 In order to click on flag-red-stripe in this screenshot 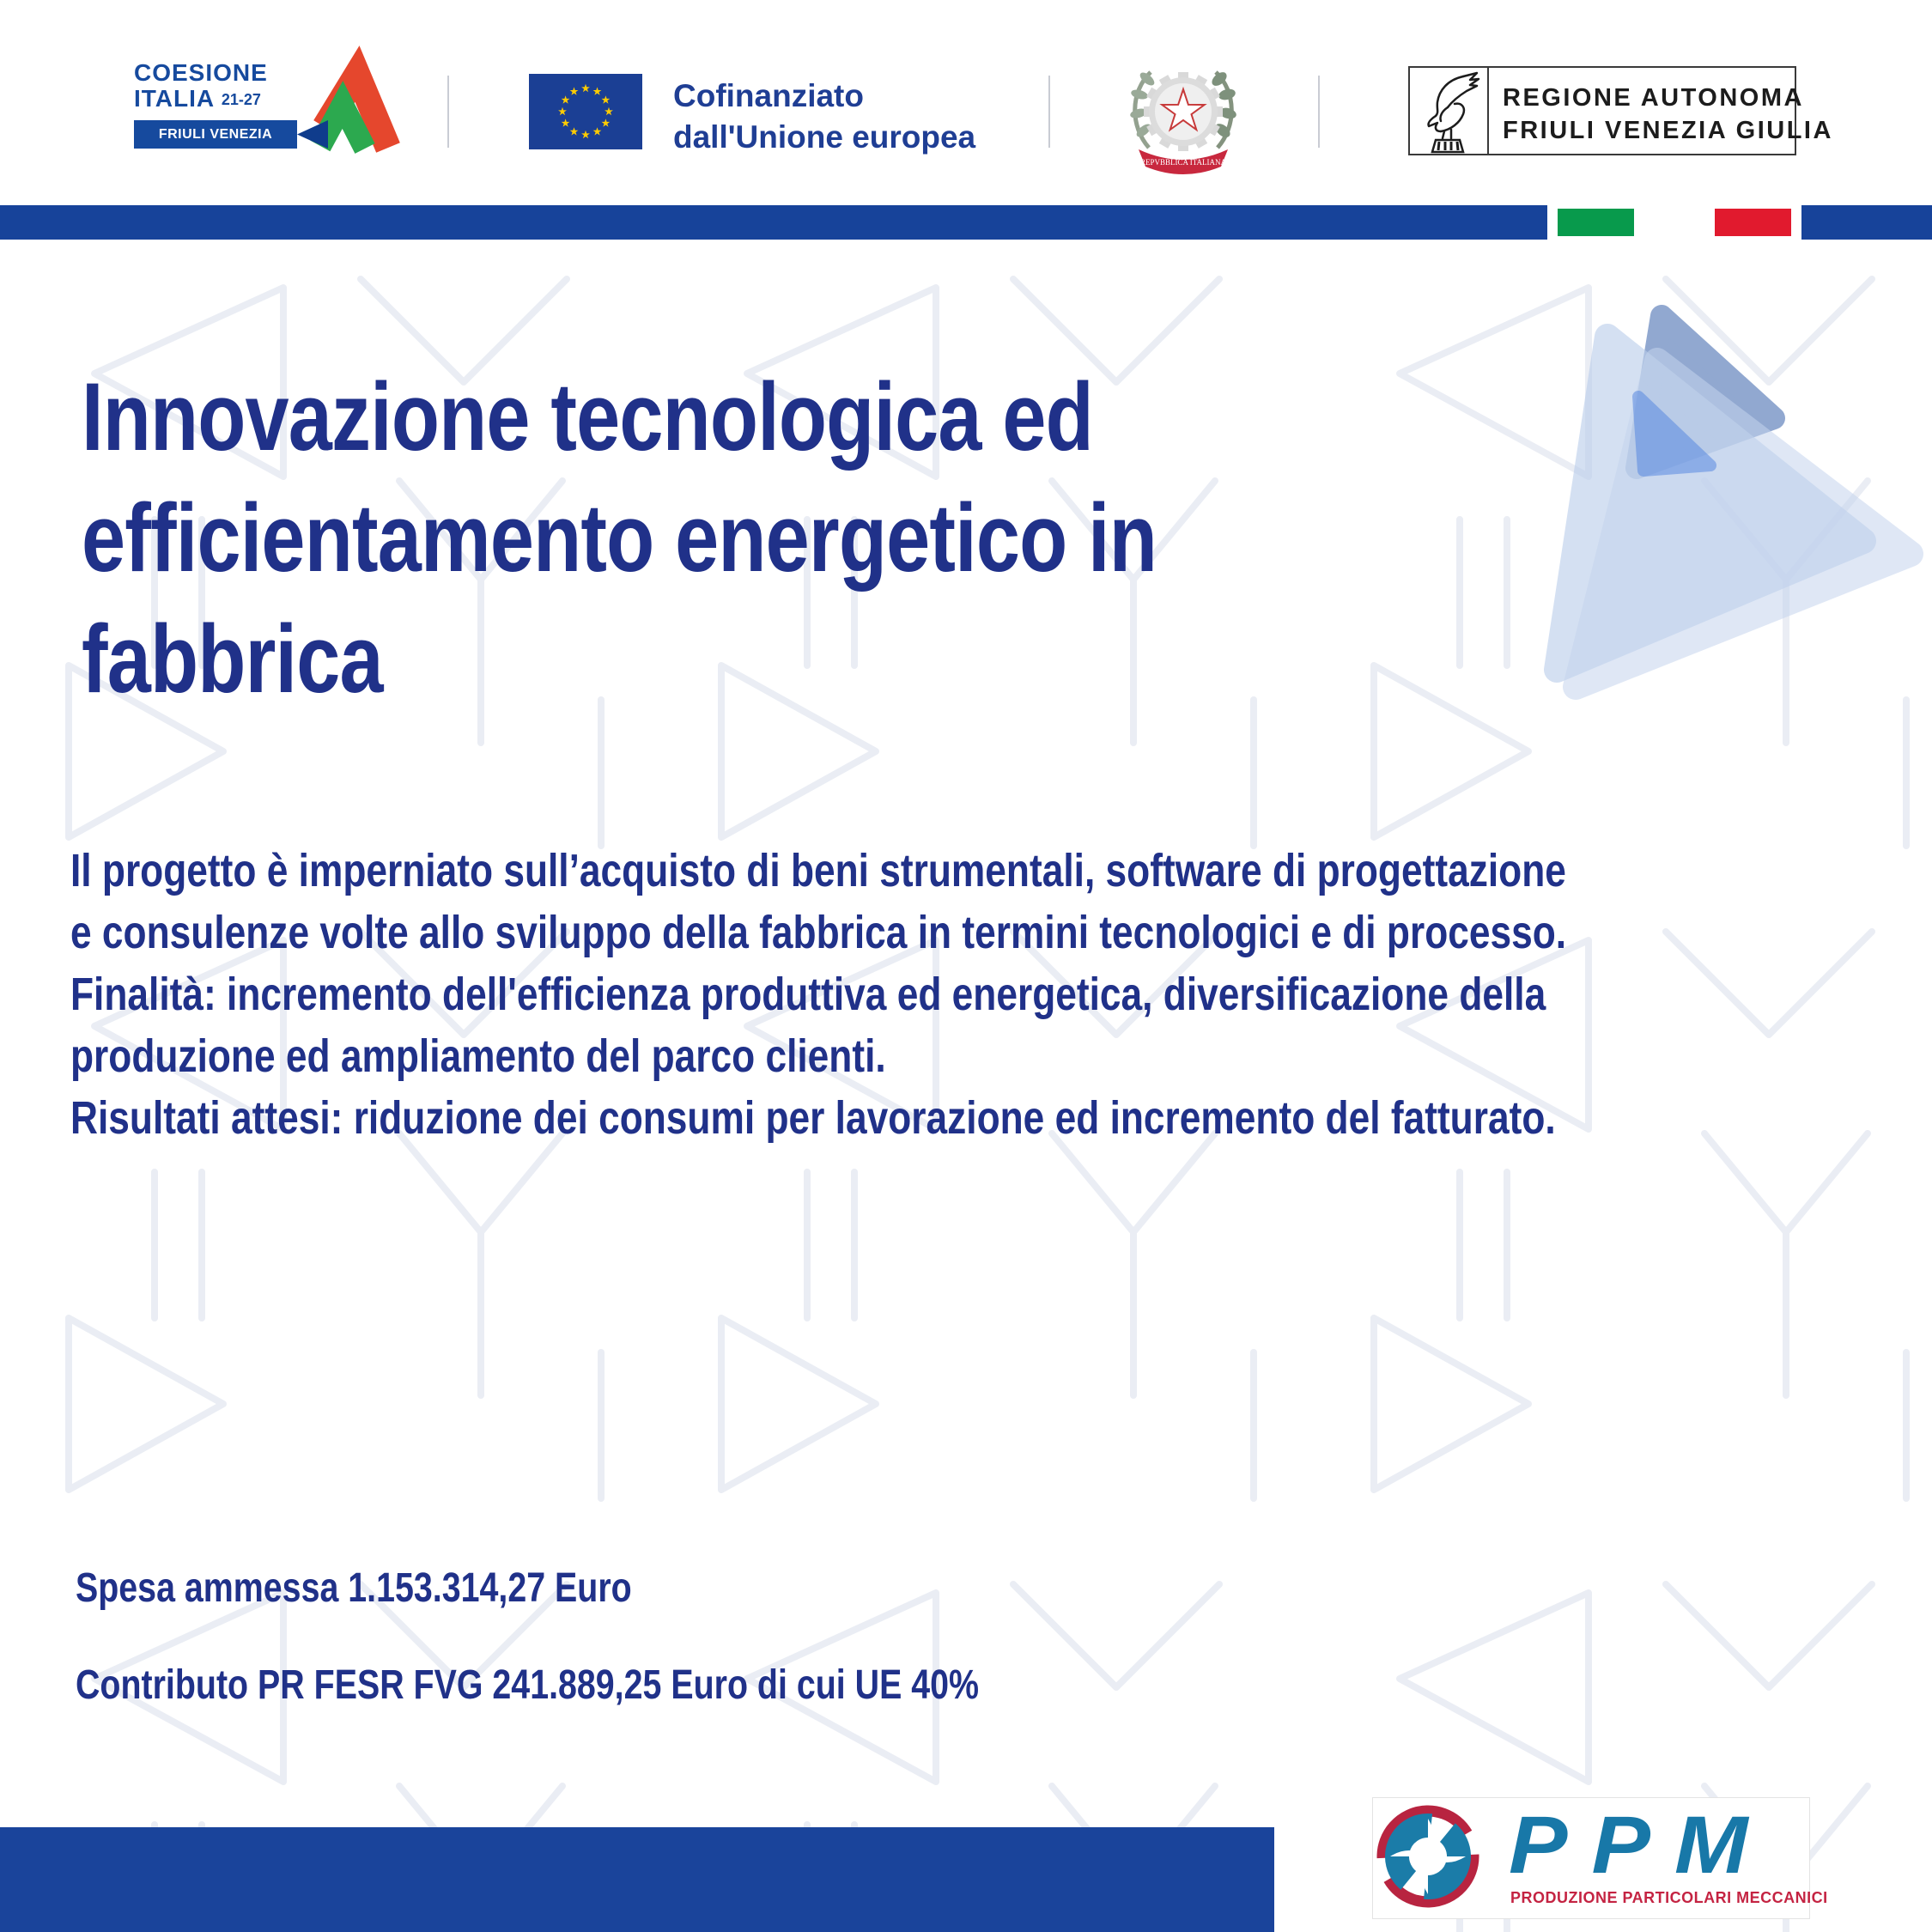, I will do `click(1753, 222)`.